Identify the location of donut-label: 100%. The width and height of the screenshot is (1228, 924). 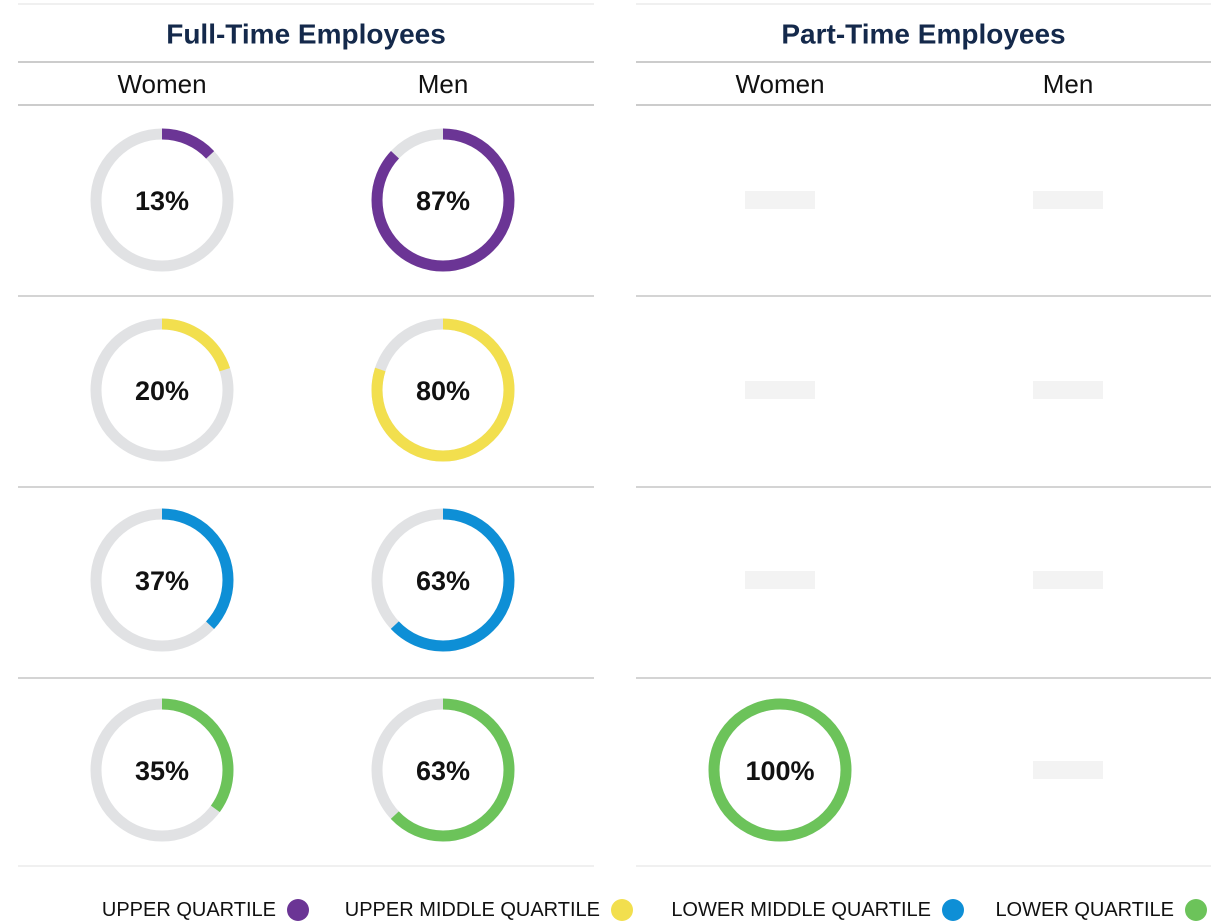
(779, 771).